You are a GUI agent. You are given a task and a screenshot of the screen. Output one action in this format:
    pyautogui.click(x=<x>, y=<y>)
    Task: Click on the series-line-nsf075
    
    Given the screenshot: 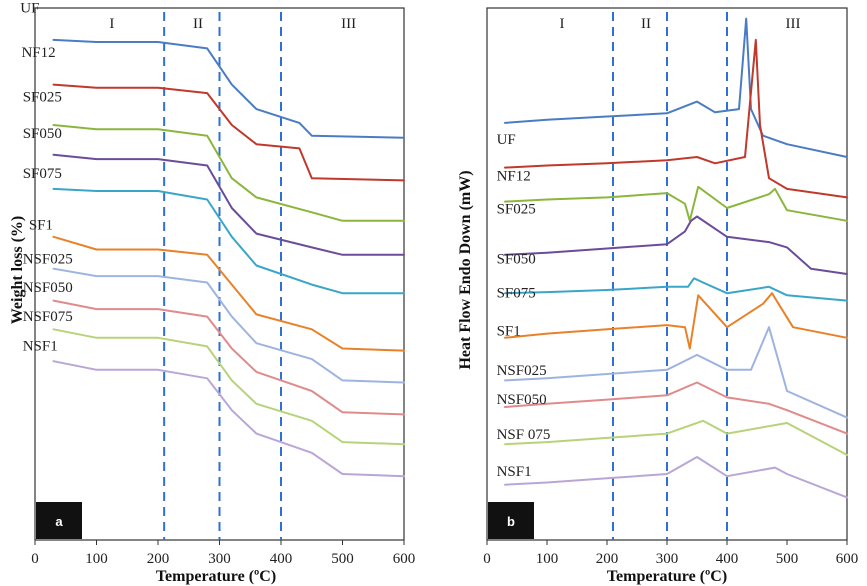 What is the action you would take?
    pyautogui.click(x=228, y=387)
    